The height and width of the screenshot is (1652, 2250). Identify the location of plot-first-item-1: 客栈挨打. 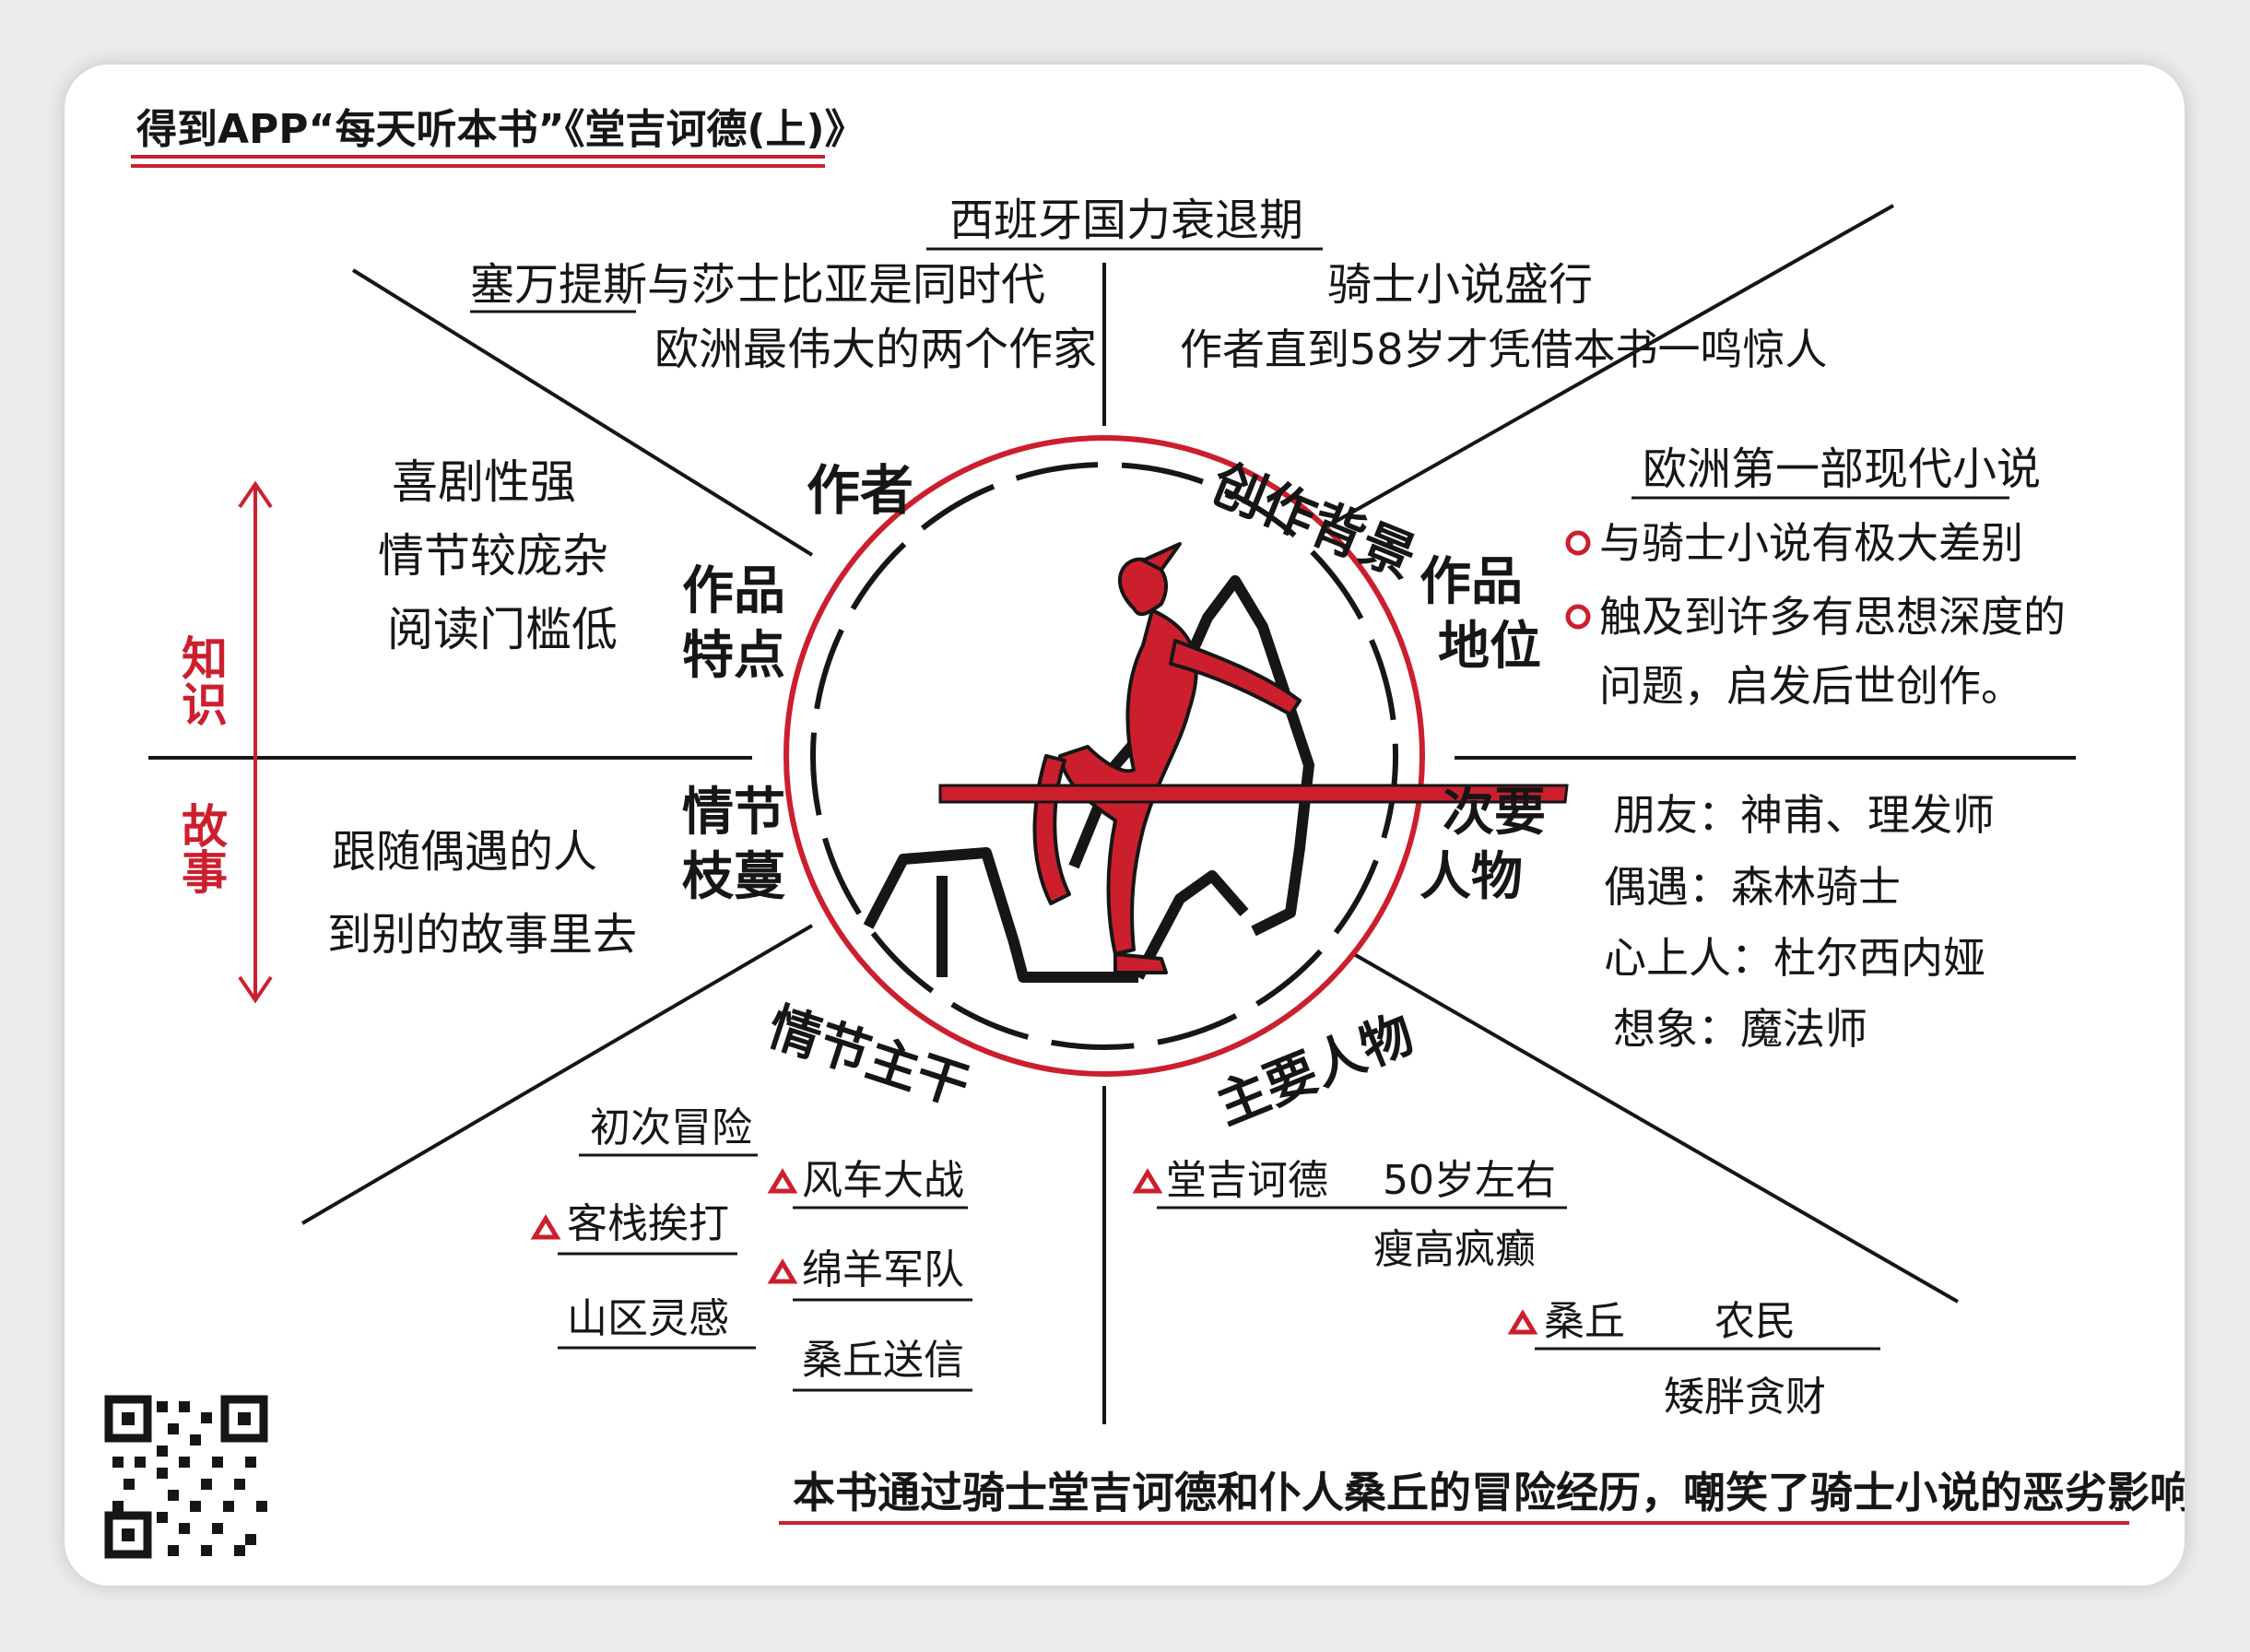
(648, 1223).